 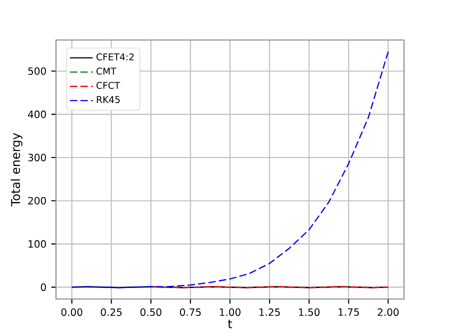 I want to click on legend-label: CFCT, so click(x=108, y=85).